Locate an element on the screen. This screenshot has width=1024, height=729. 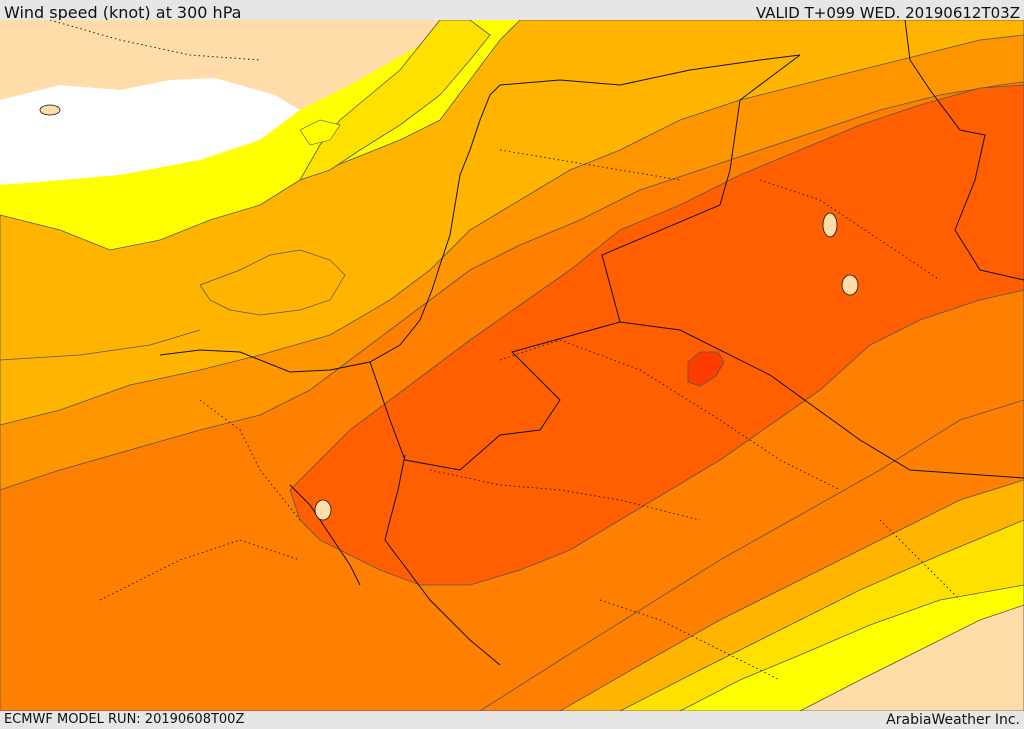
wind-core-yellow is located at coordinates (320, 132).